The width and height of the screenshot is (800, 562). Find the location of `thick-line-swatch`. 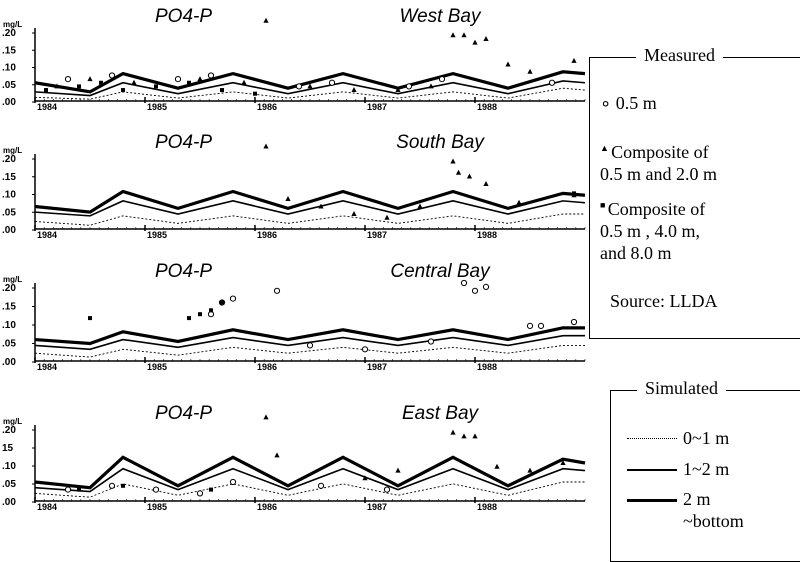

thick-line-swatch is located at coordinates (652, 500).